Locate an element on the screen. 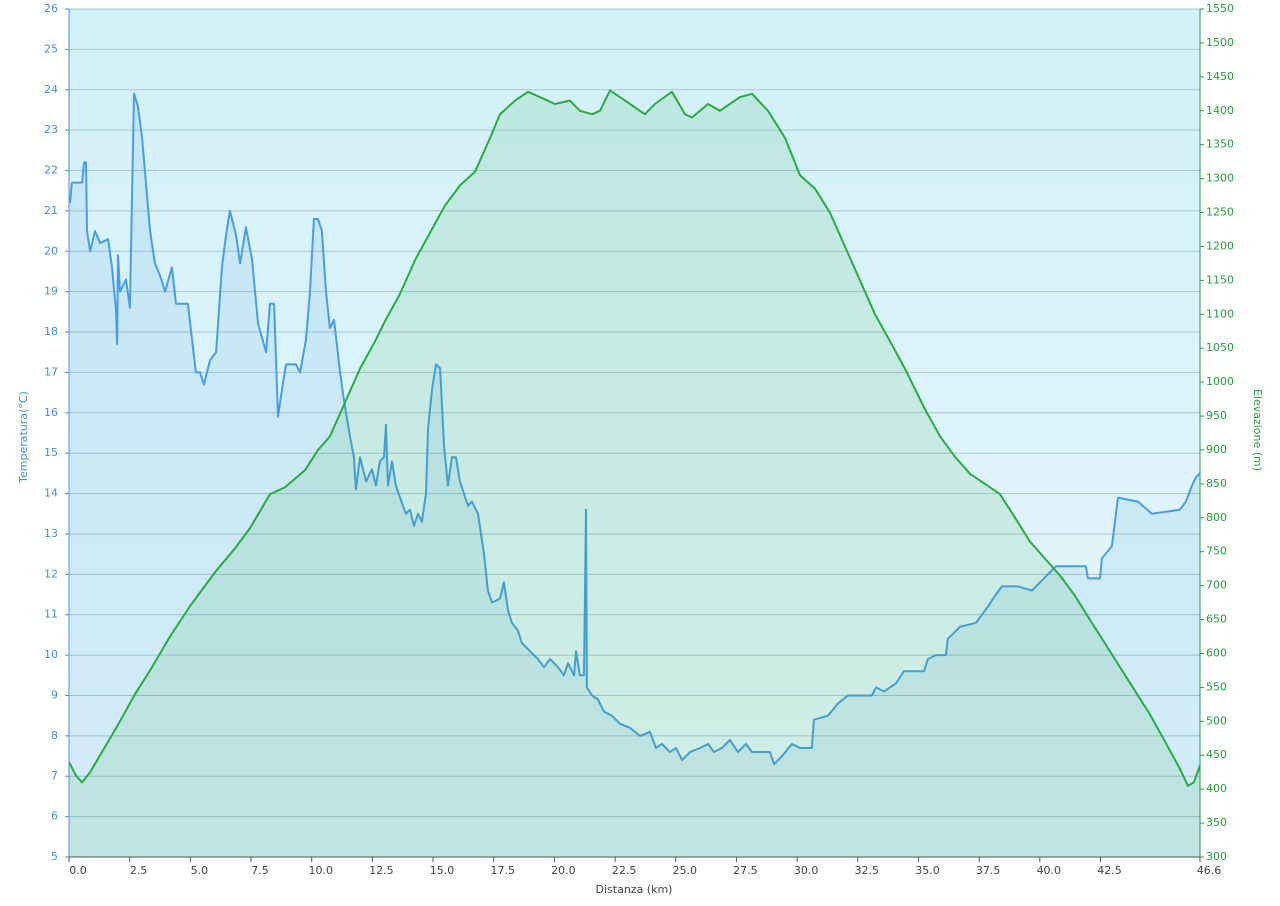 Image resolution: width=1280 pixels, height=906 pixels. x-tick-label: 30.0 is located at coordinates (806, 870).